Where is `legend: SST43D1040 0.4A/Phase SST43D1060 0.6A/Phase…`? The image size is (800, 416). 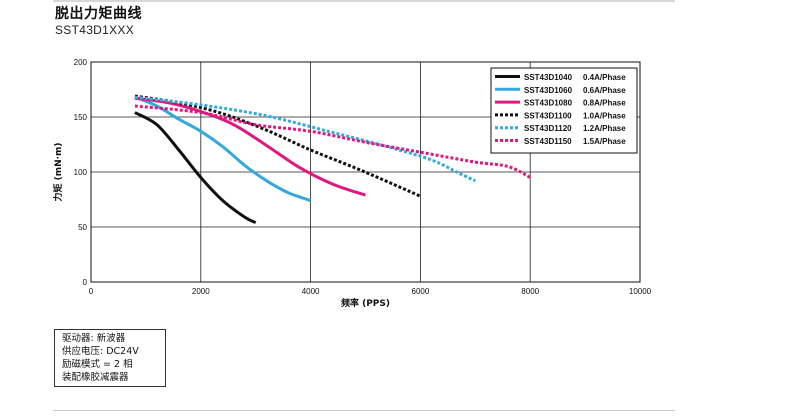 legend: SST43D1040 0.4A/Phase SST43D1060 0.6A/Phase… is located at coordinates (564, 110).